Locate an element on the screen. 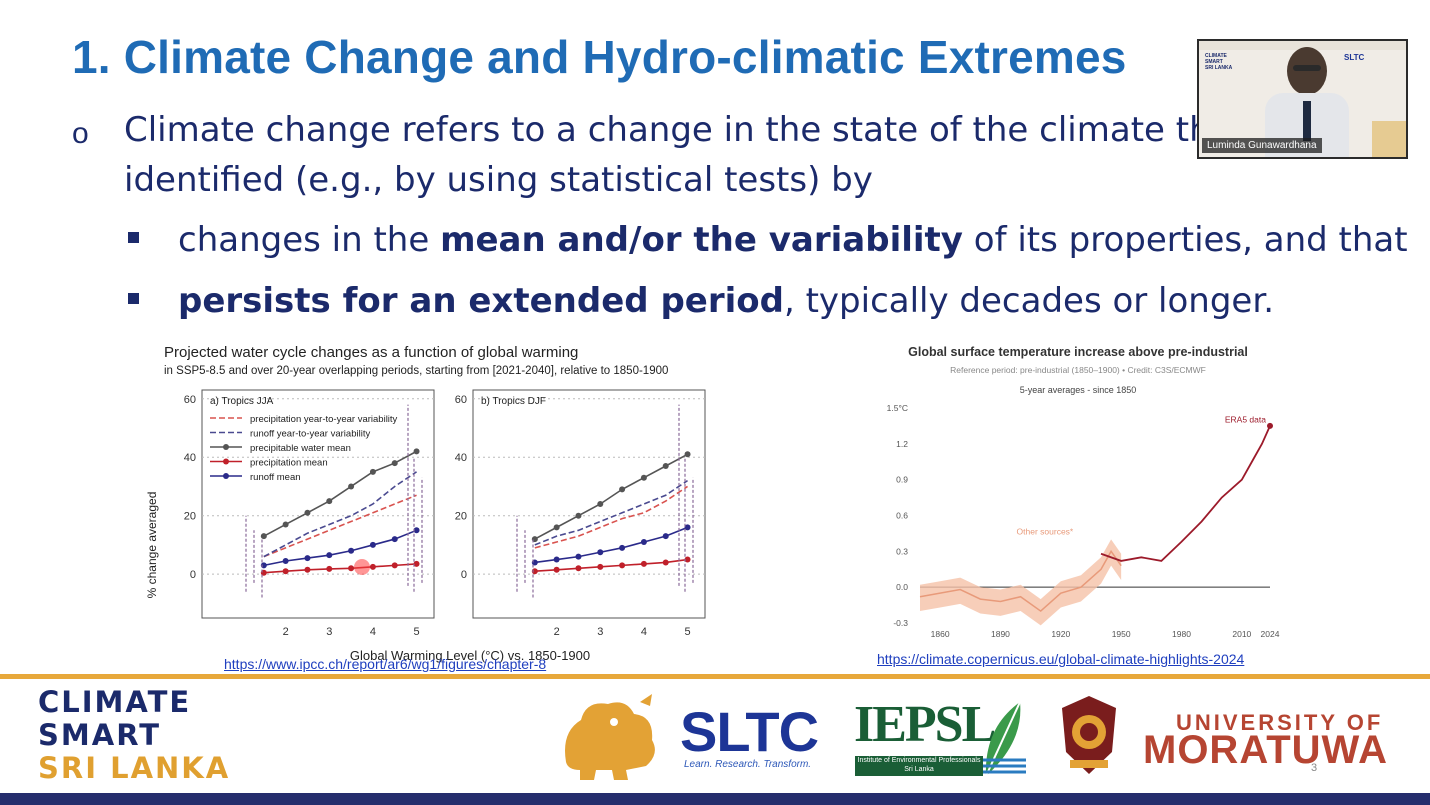 The width and height of the screenshot is (1430, 805). chart2-other-sources-line is located at coordinates (1020, 581).